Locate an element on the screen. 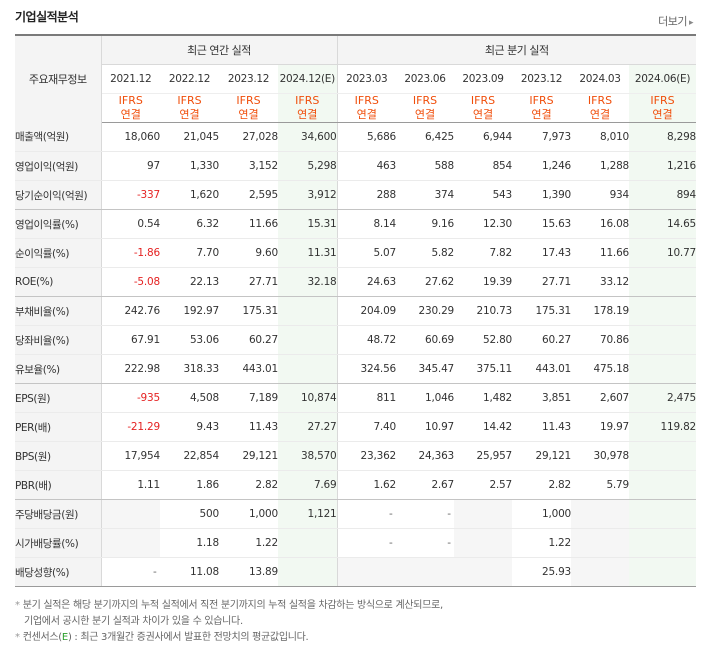  row-label: 유보율(%) is located at coordinates (58, 369).